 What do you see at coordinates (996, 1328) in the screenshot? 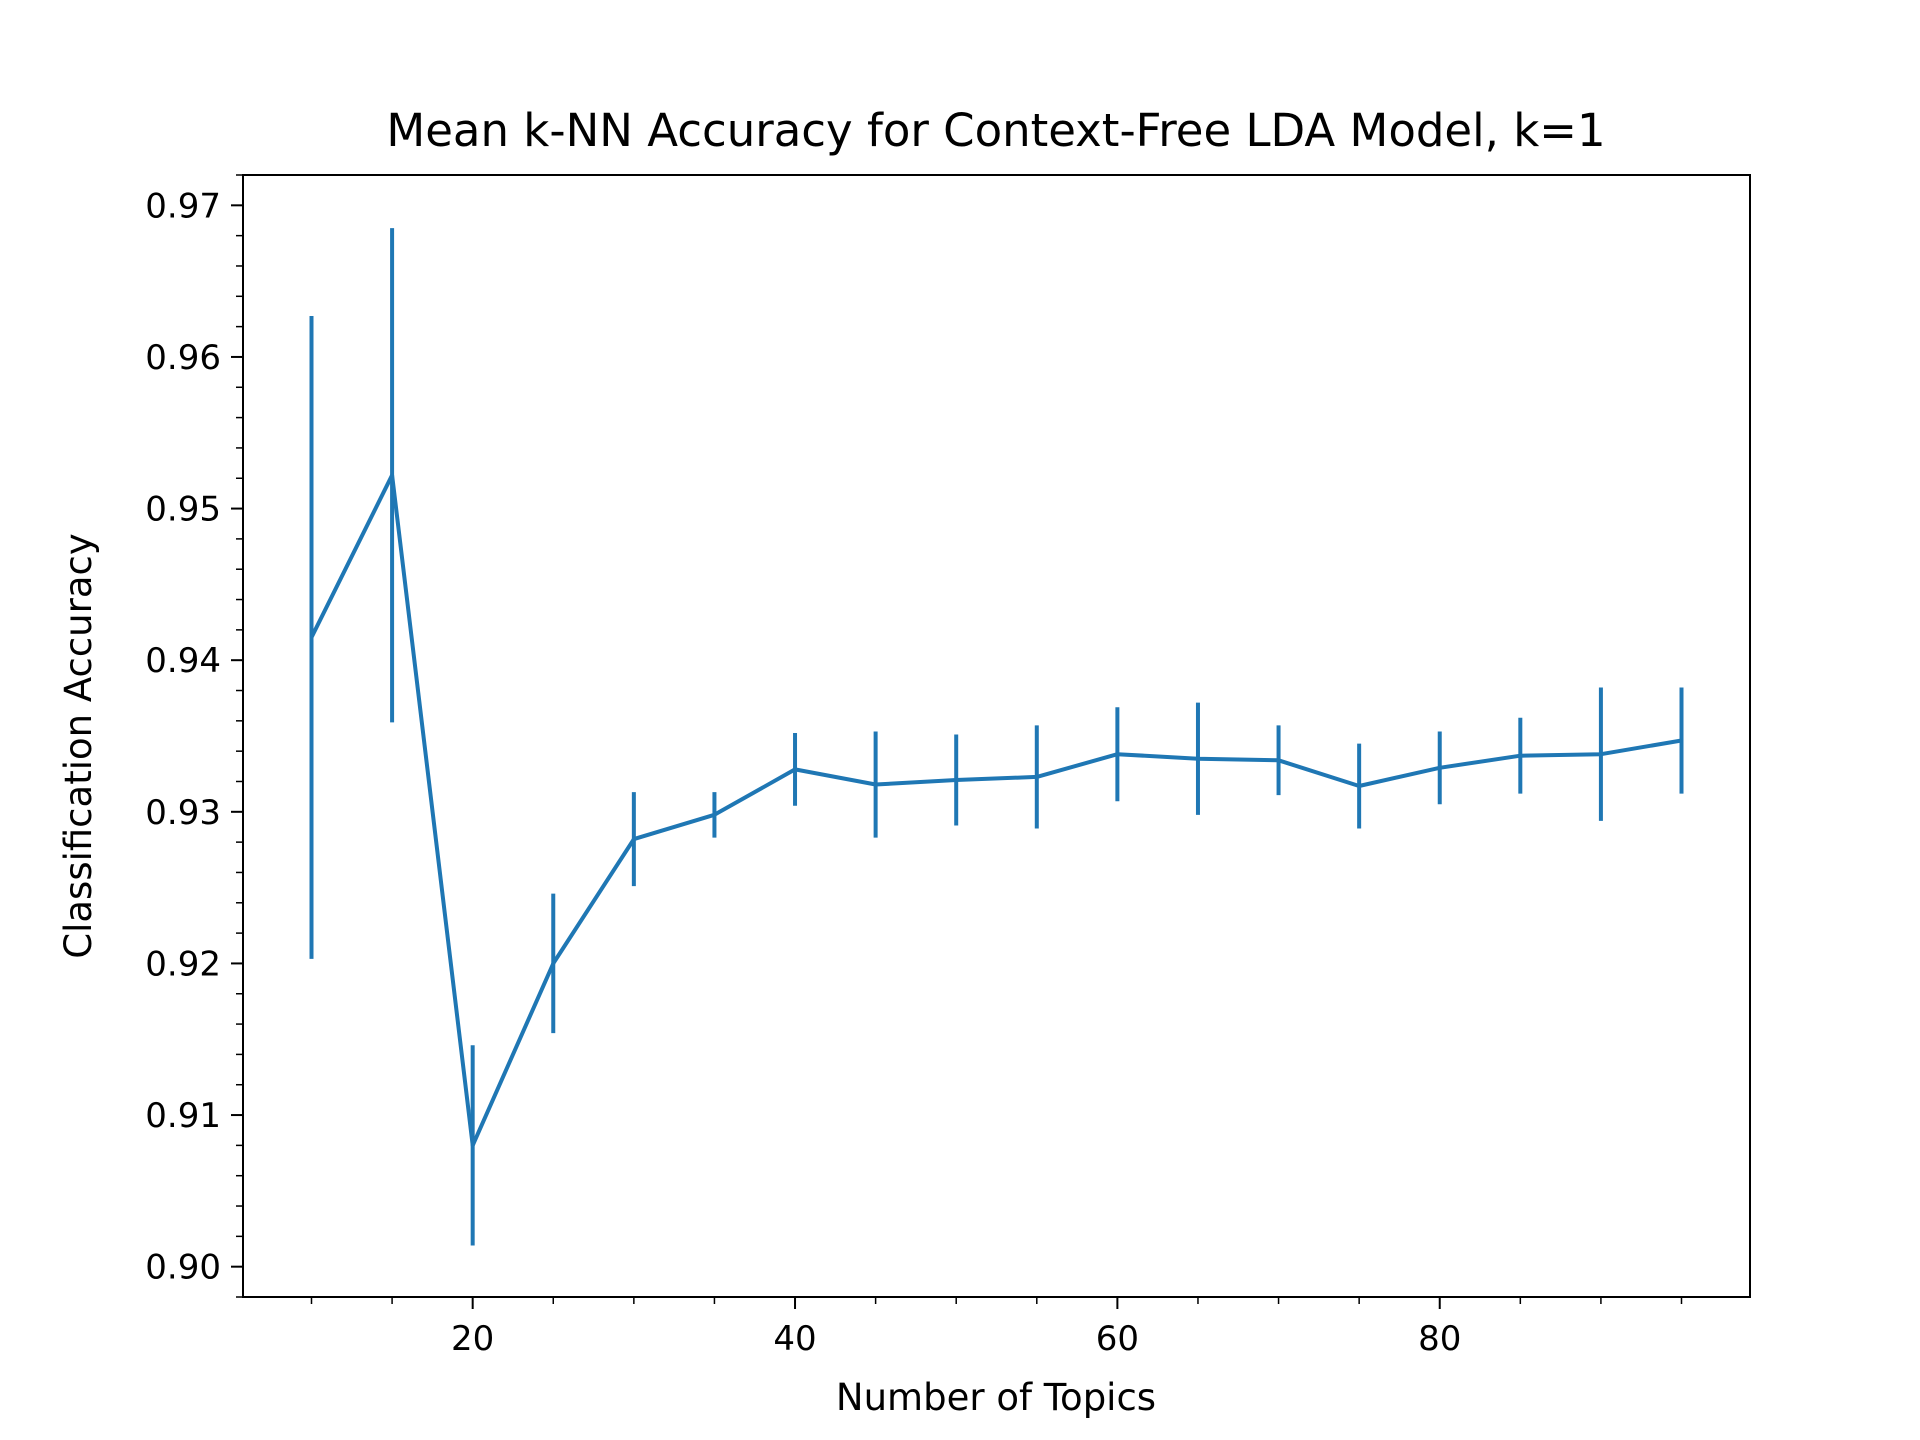
I see `x-axis: 20 40 60 80` at bounding box center [996, 1328].